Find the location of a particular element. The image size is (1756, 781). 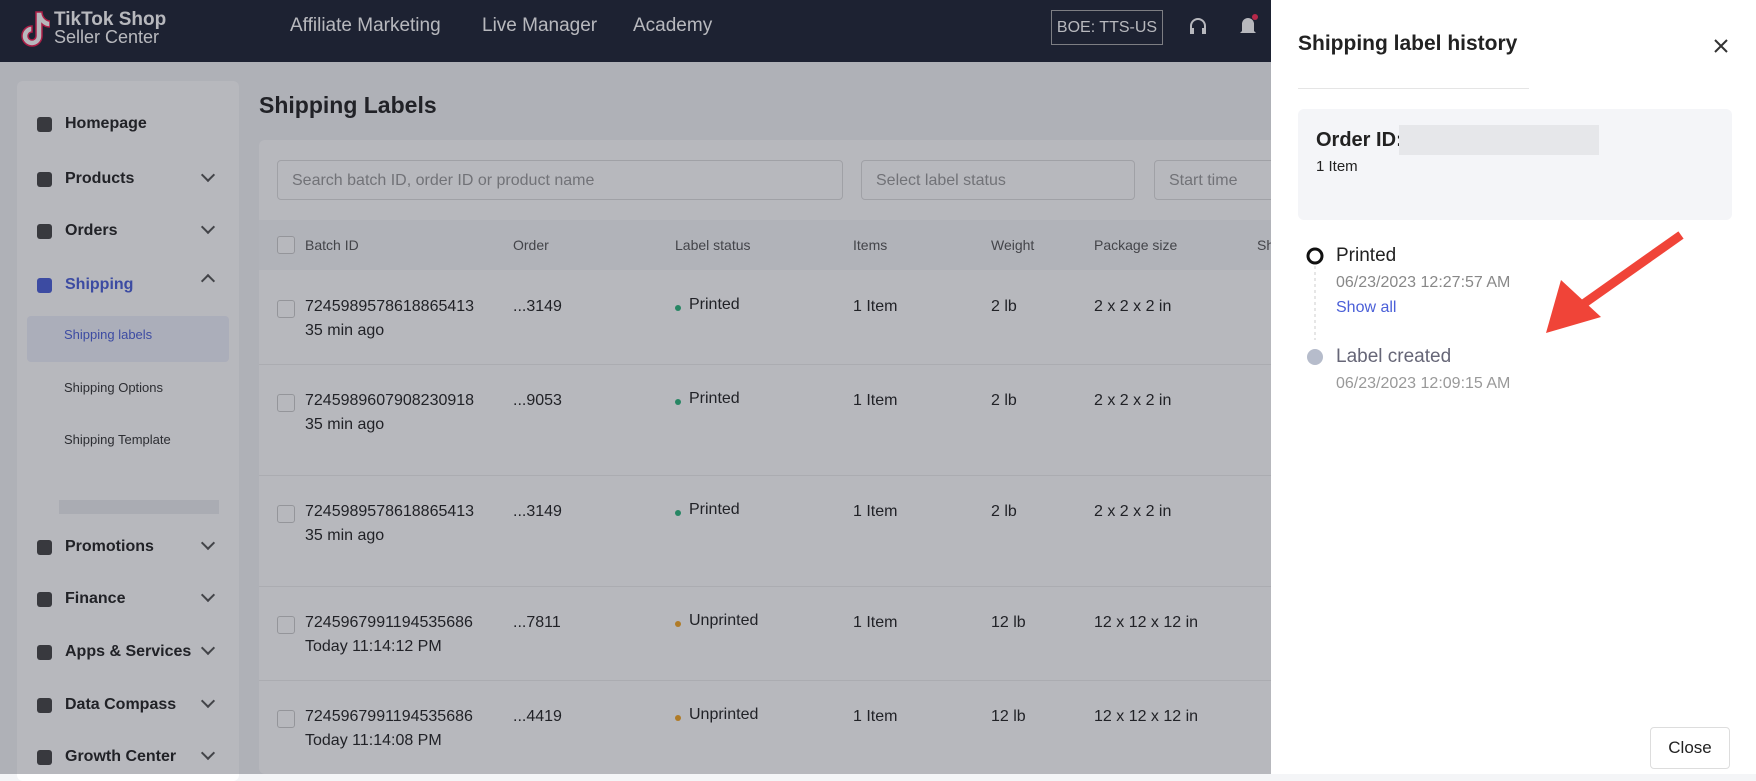

order-items: 1 Item is located at coordinates (1337, 166).